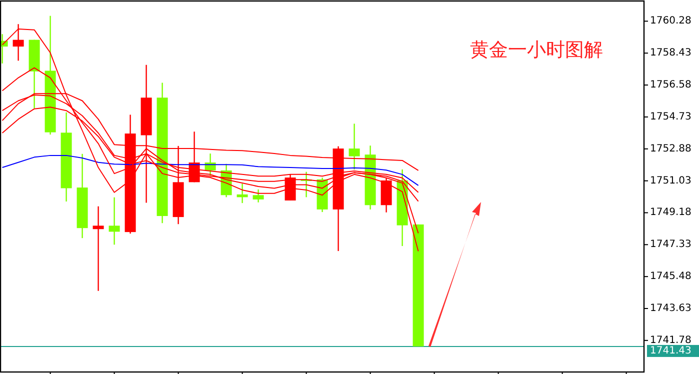 The width and height of the screenshot is (699, 374). What do you see at coordinates (671, 276) in the screenshot?
I see `y-tick-label: 1745.48` at bounding box center [671, 276].